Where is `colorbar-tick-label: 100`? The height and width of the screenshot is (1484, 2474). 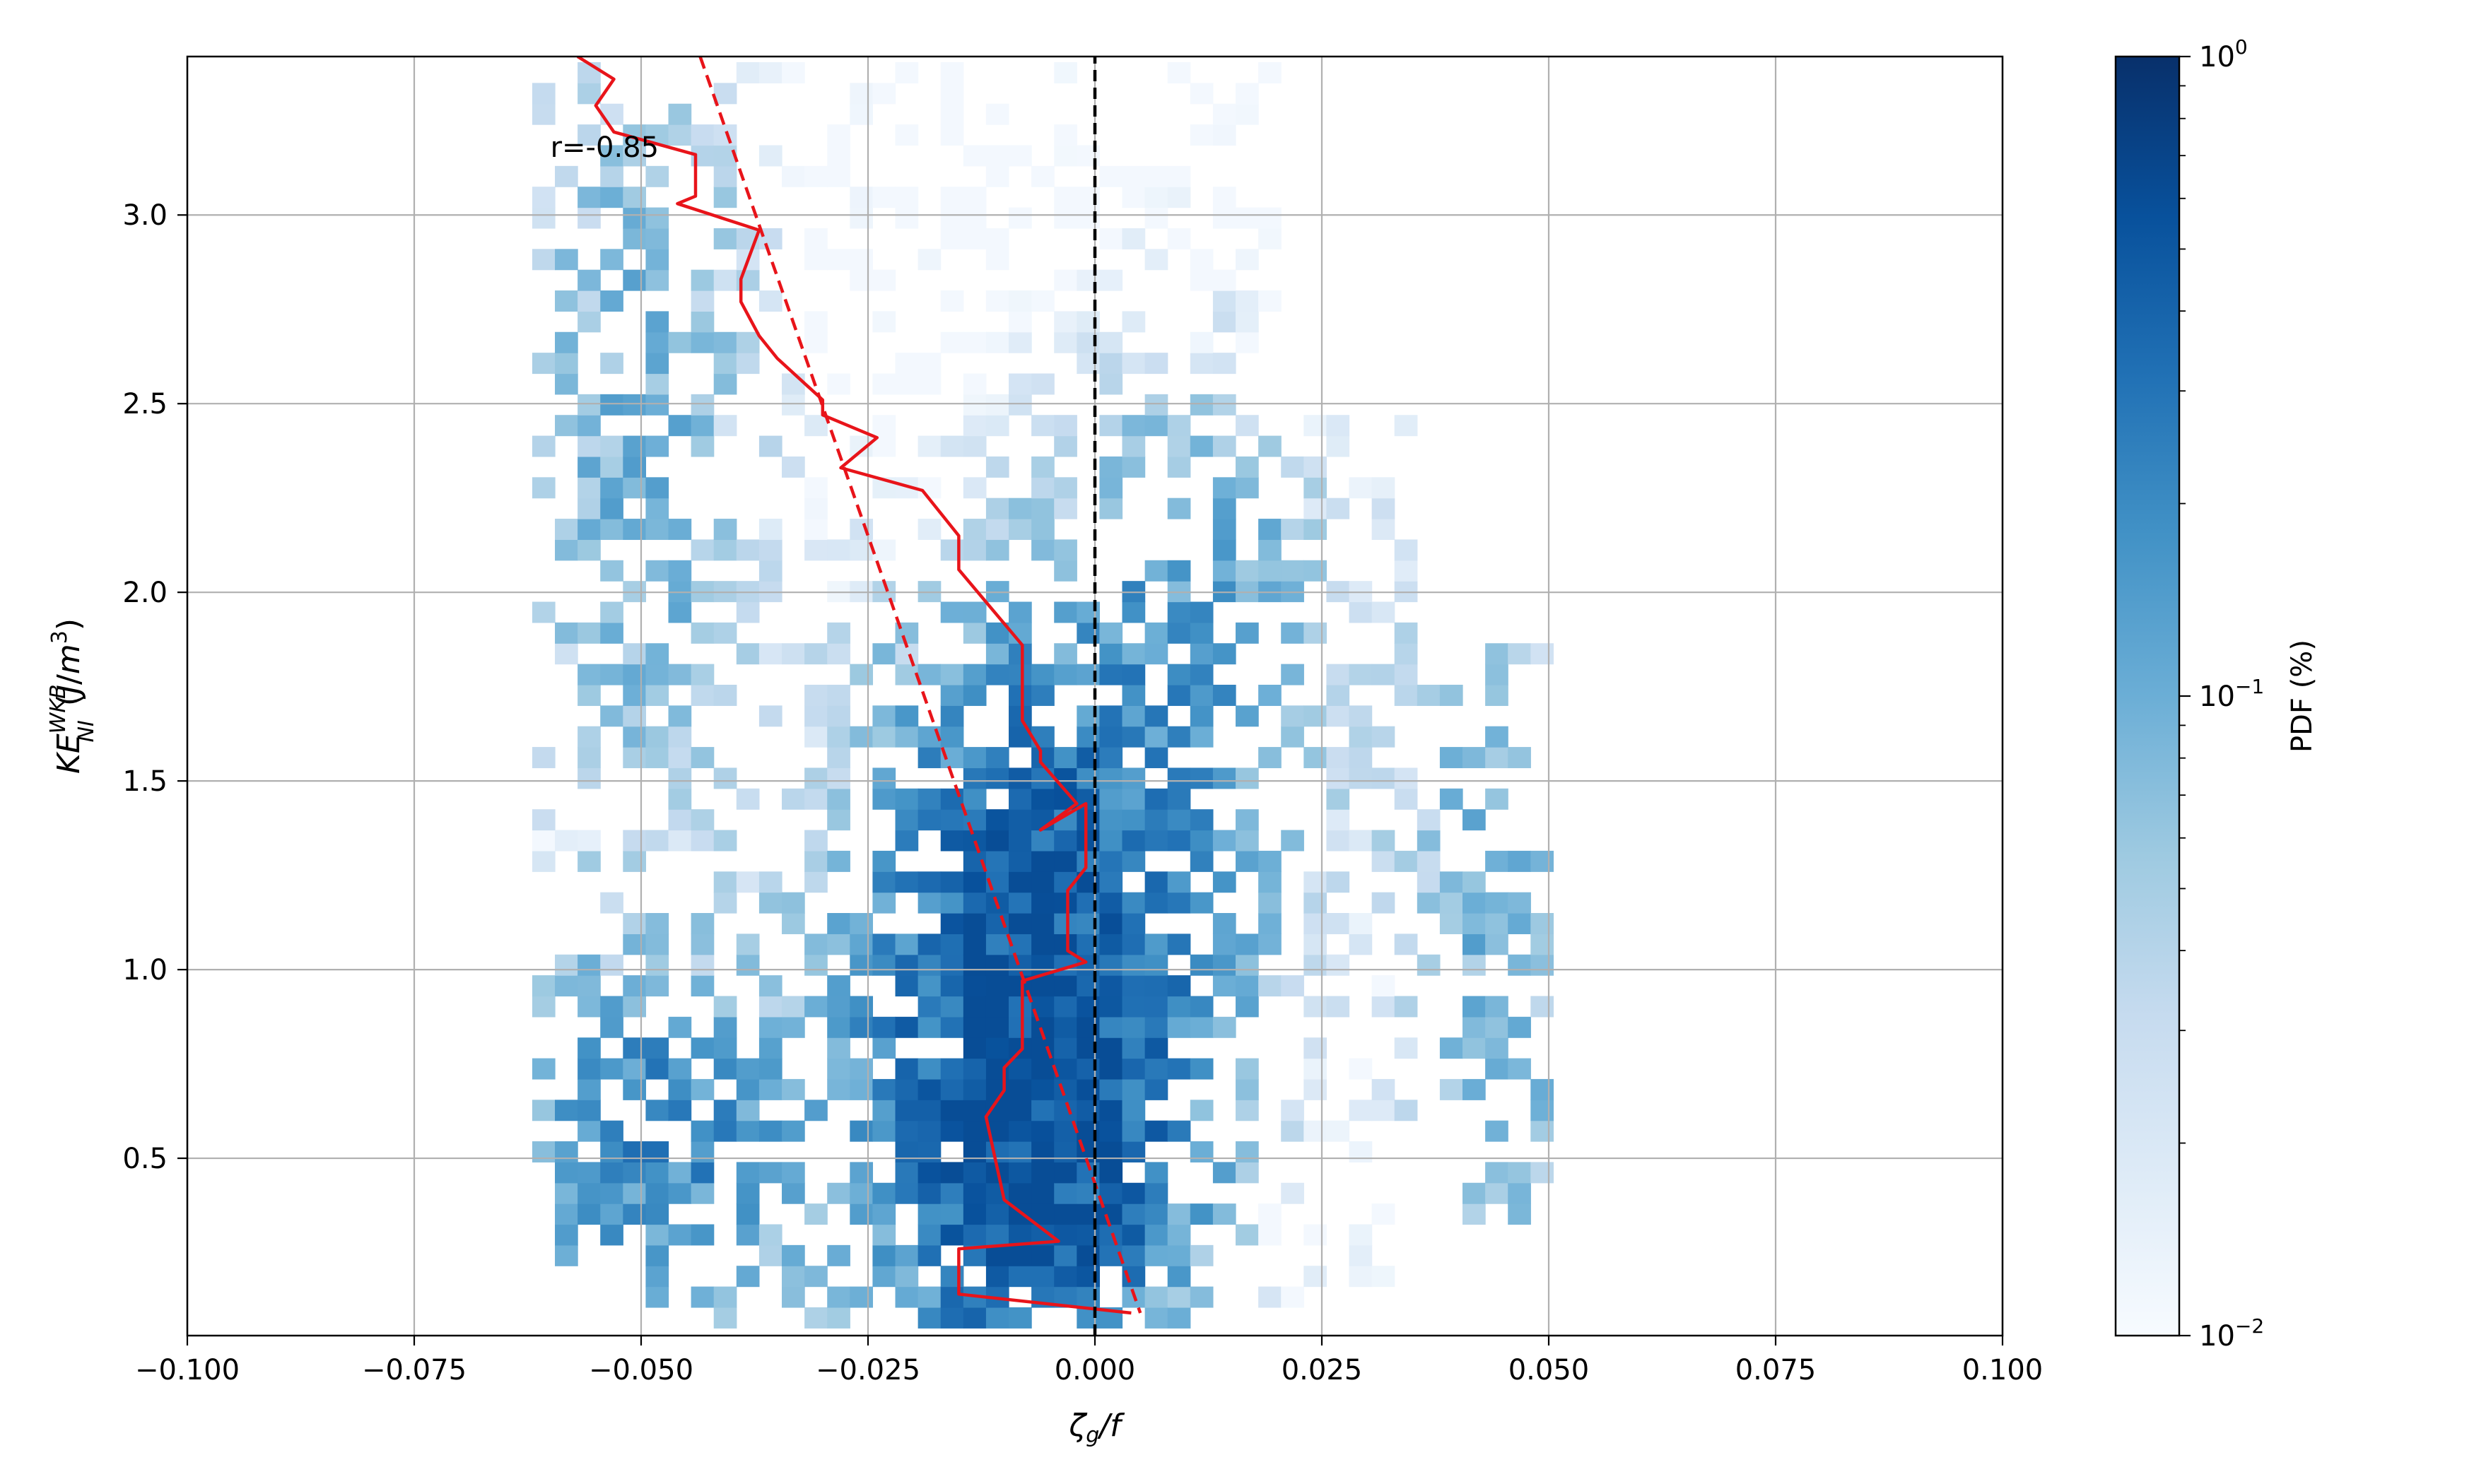 colorbar-tick-label: 100 is located at coordinates (2223, 54).